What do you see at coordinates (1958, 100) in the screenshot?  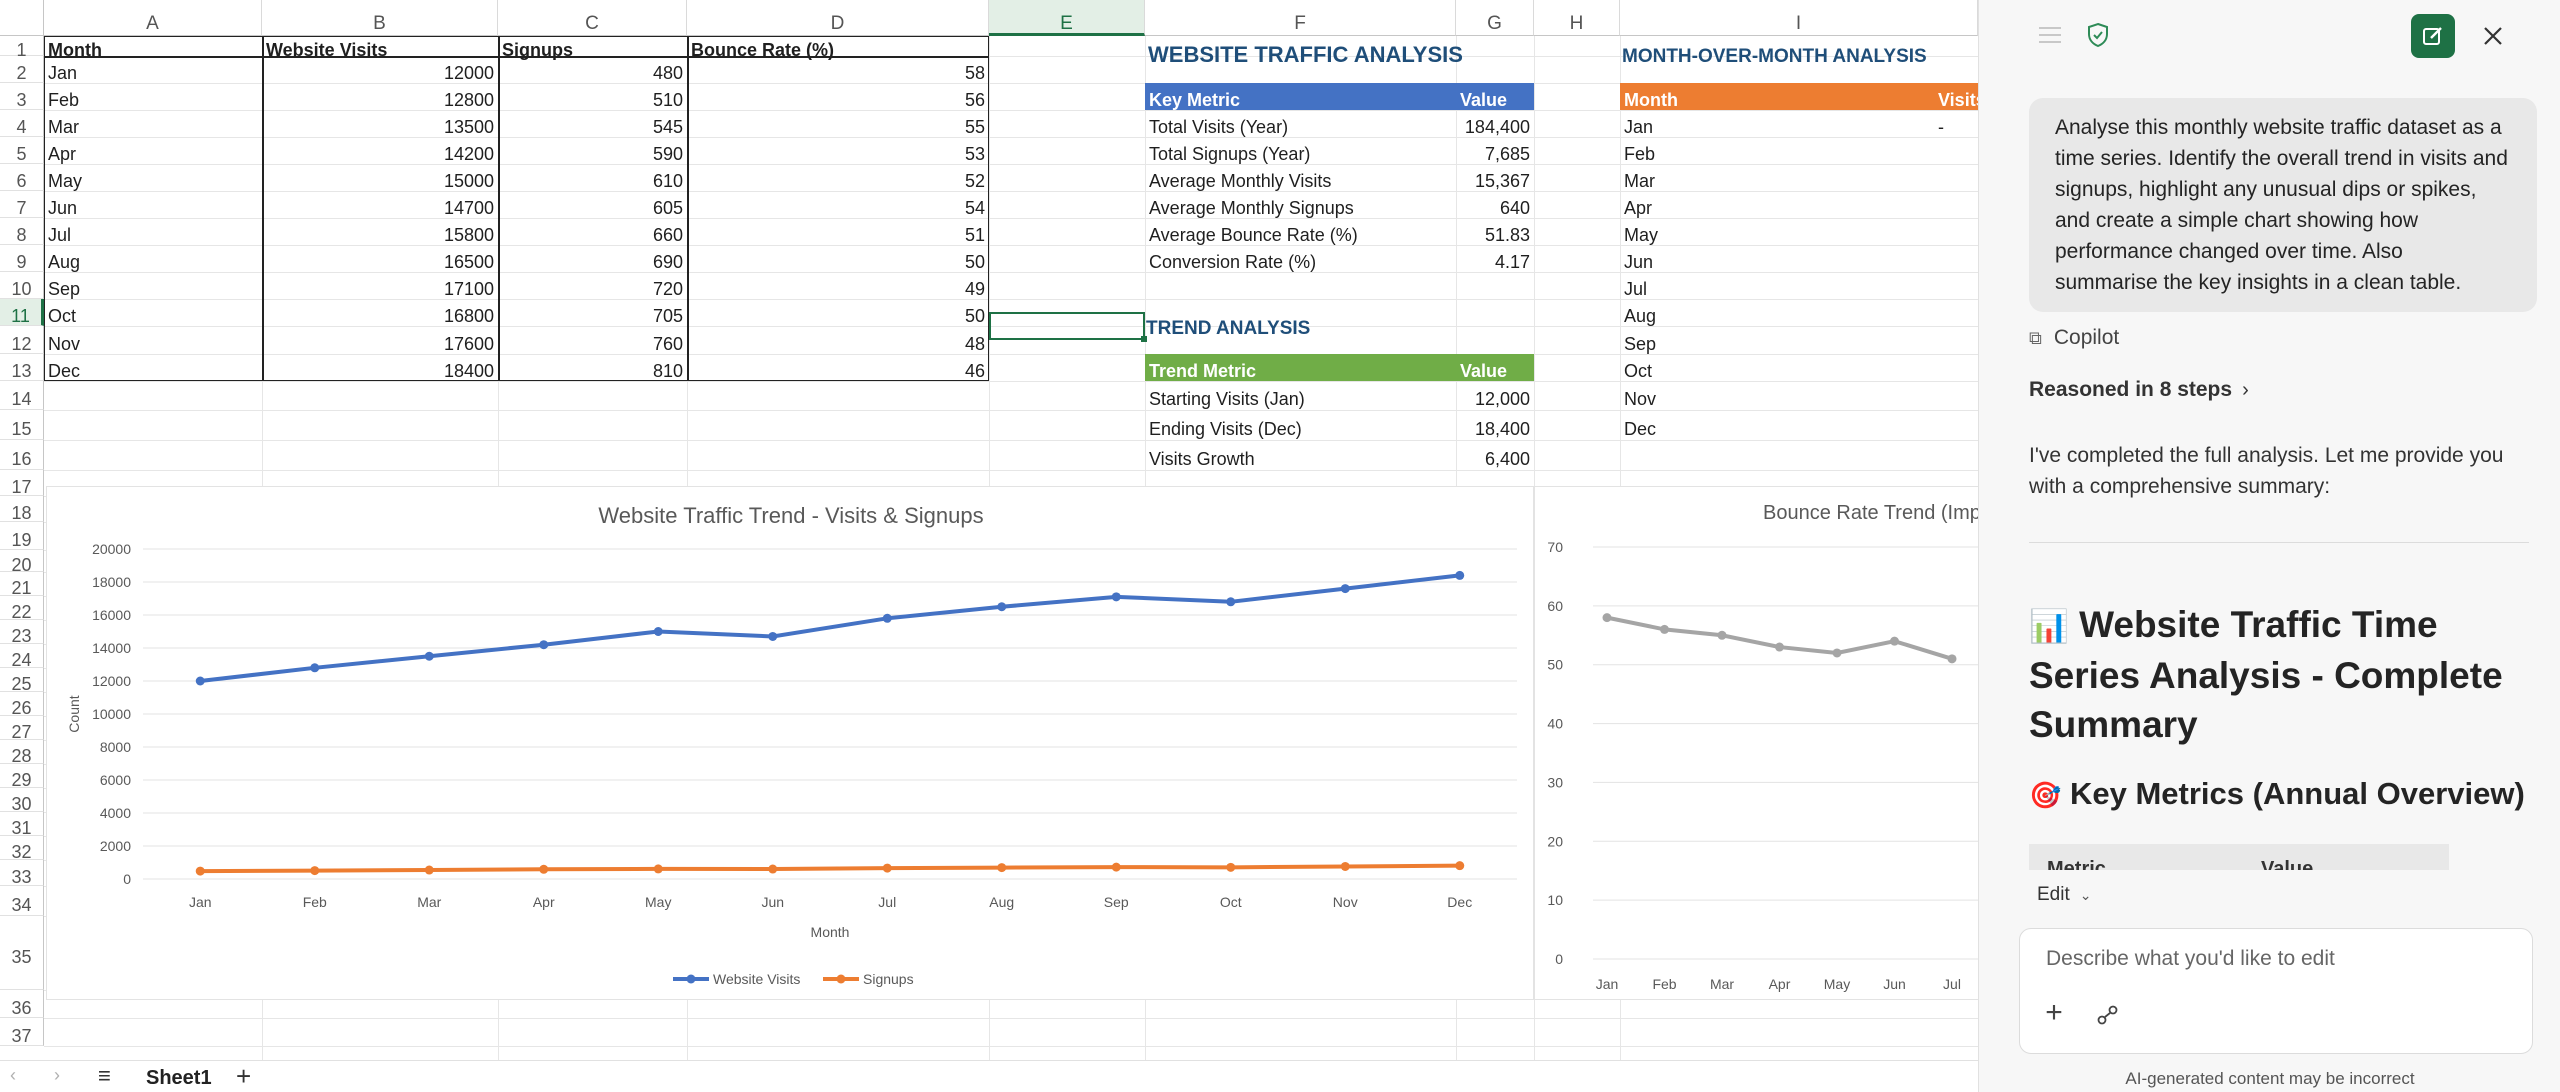 I see `mom-visits-header: Visits` at bounding box center [1958, 100].